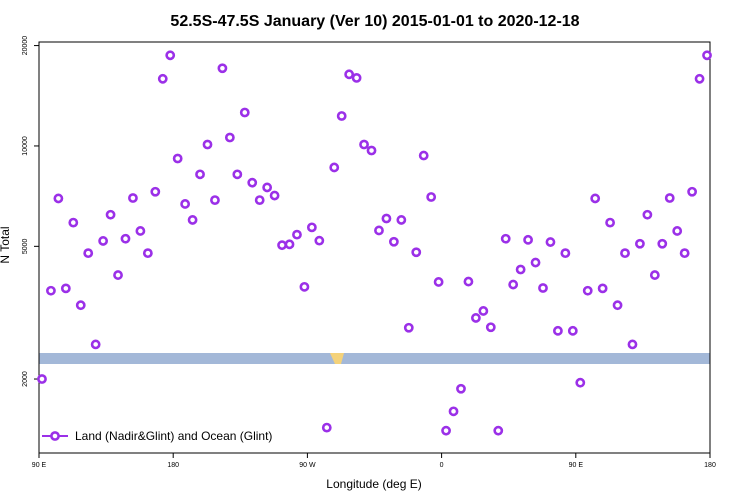 This screenshot has width=750, height=500. Describe the element at coordinates (442, 465) in the screenshot. I see `x-tick-label: 0` at that location.